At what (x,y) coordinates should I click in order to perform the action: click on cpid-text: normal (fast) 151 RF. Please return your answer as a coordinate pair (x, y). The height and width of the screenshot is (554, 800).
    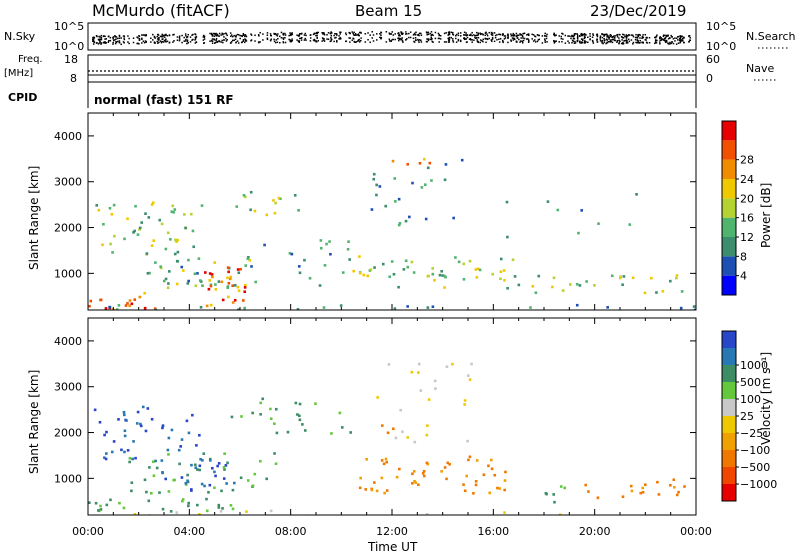
    Looking at the image, I should click on (164, 100).